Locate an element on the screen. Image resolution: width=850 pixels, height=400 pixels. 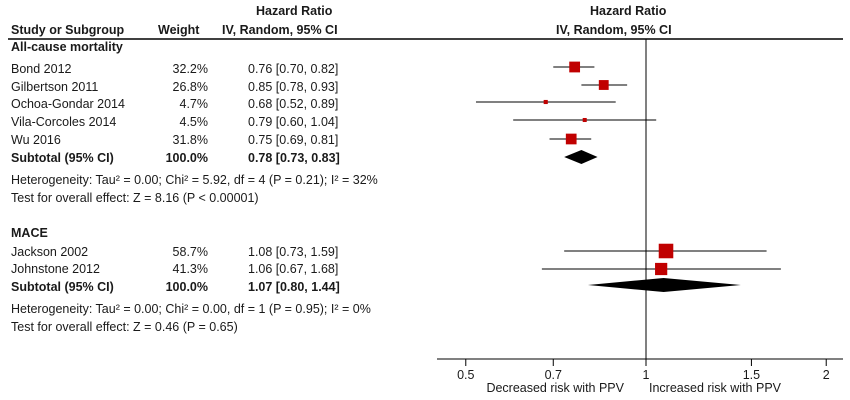
study-weight: 32.2% is located at coordinates (190, 69).